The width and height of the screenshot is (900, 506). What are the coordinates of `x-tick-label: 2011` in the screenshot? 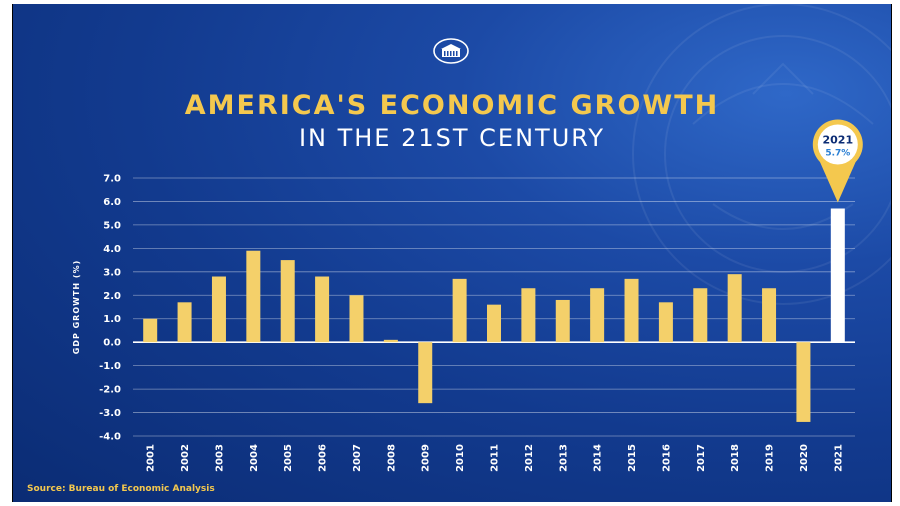 It's located at (495, 458).